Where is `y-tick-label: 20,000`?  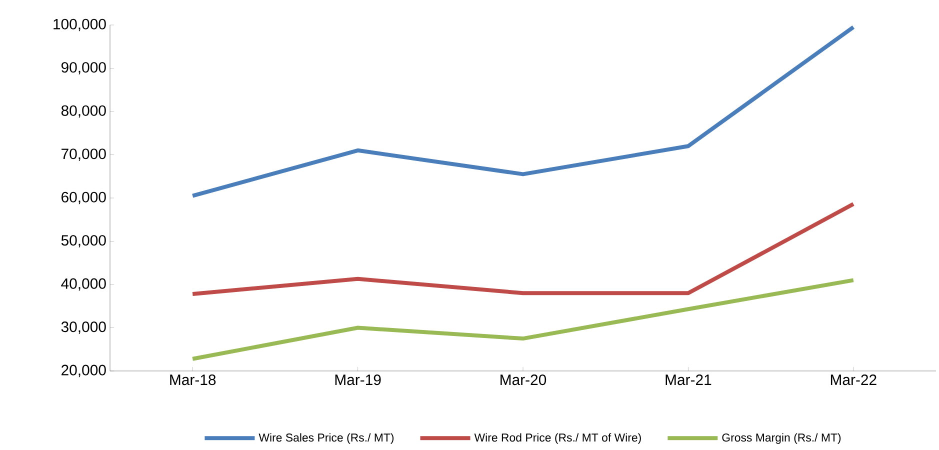 y-tick-label: 20,000 is located at coordinates (84, 371).